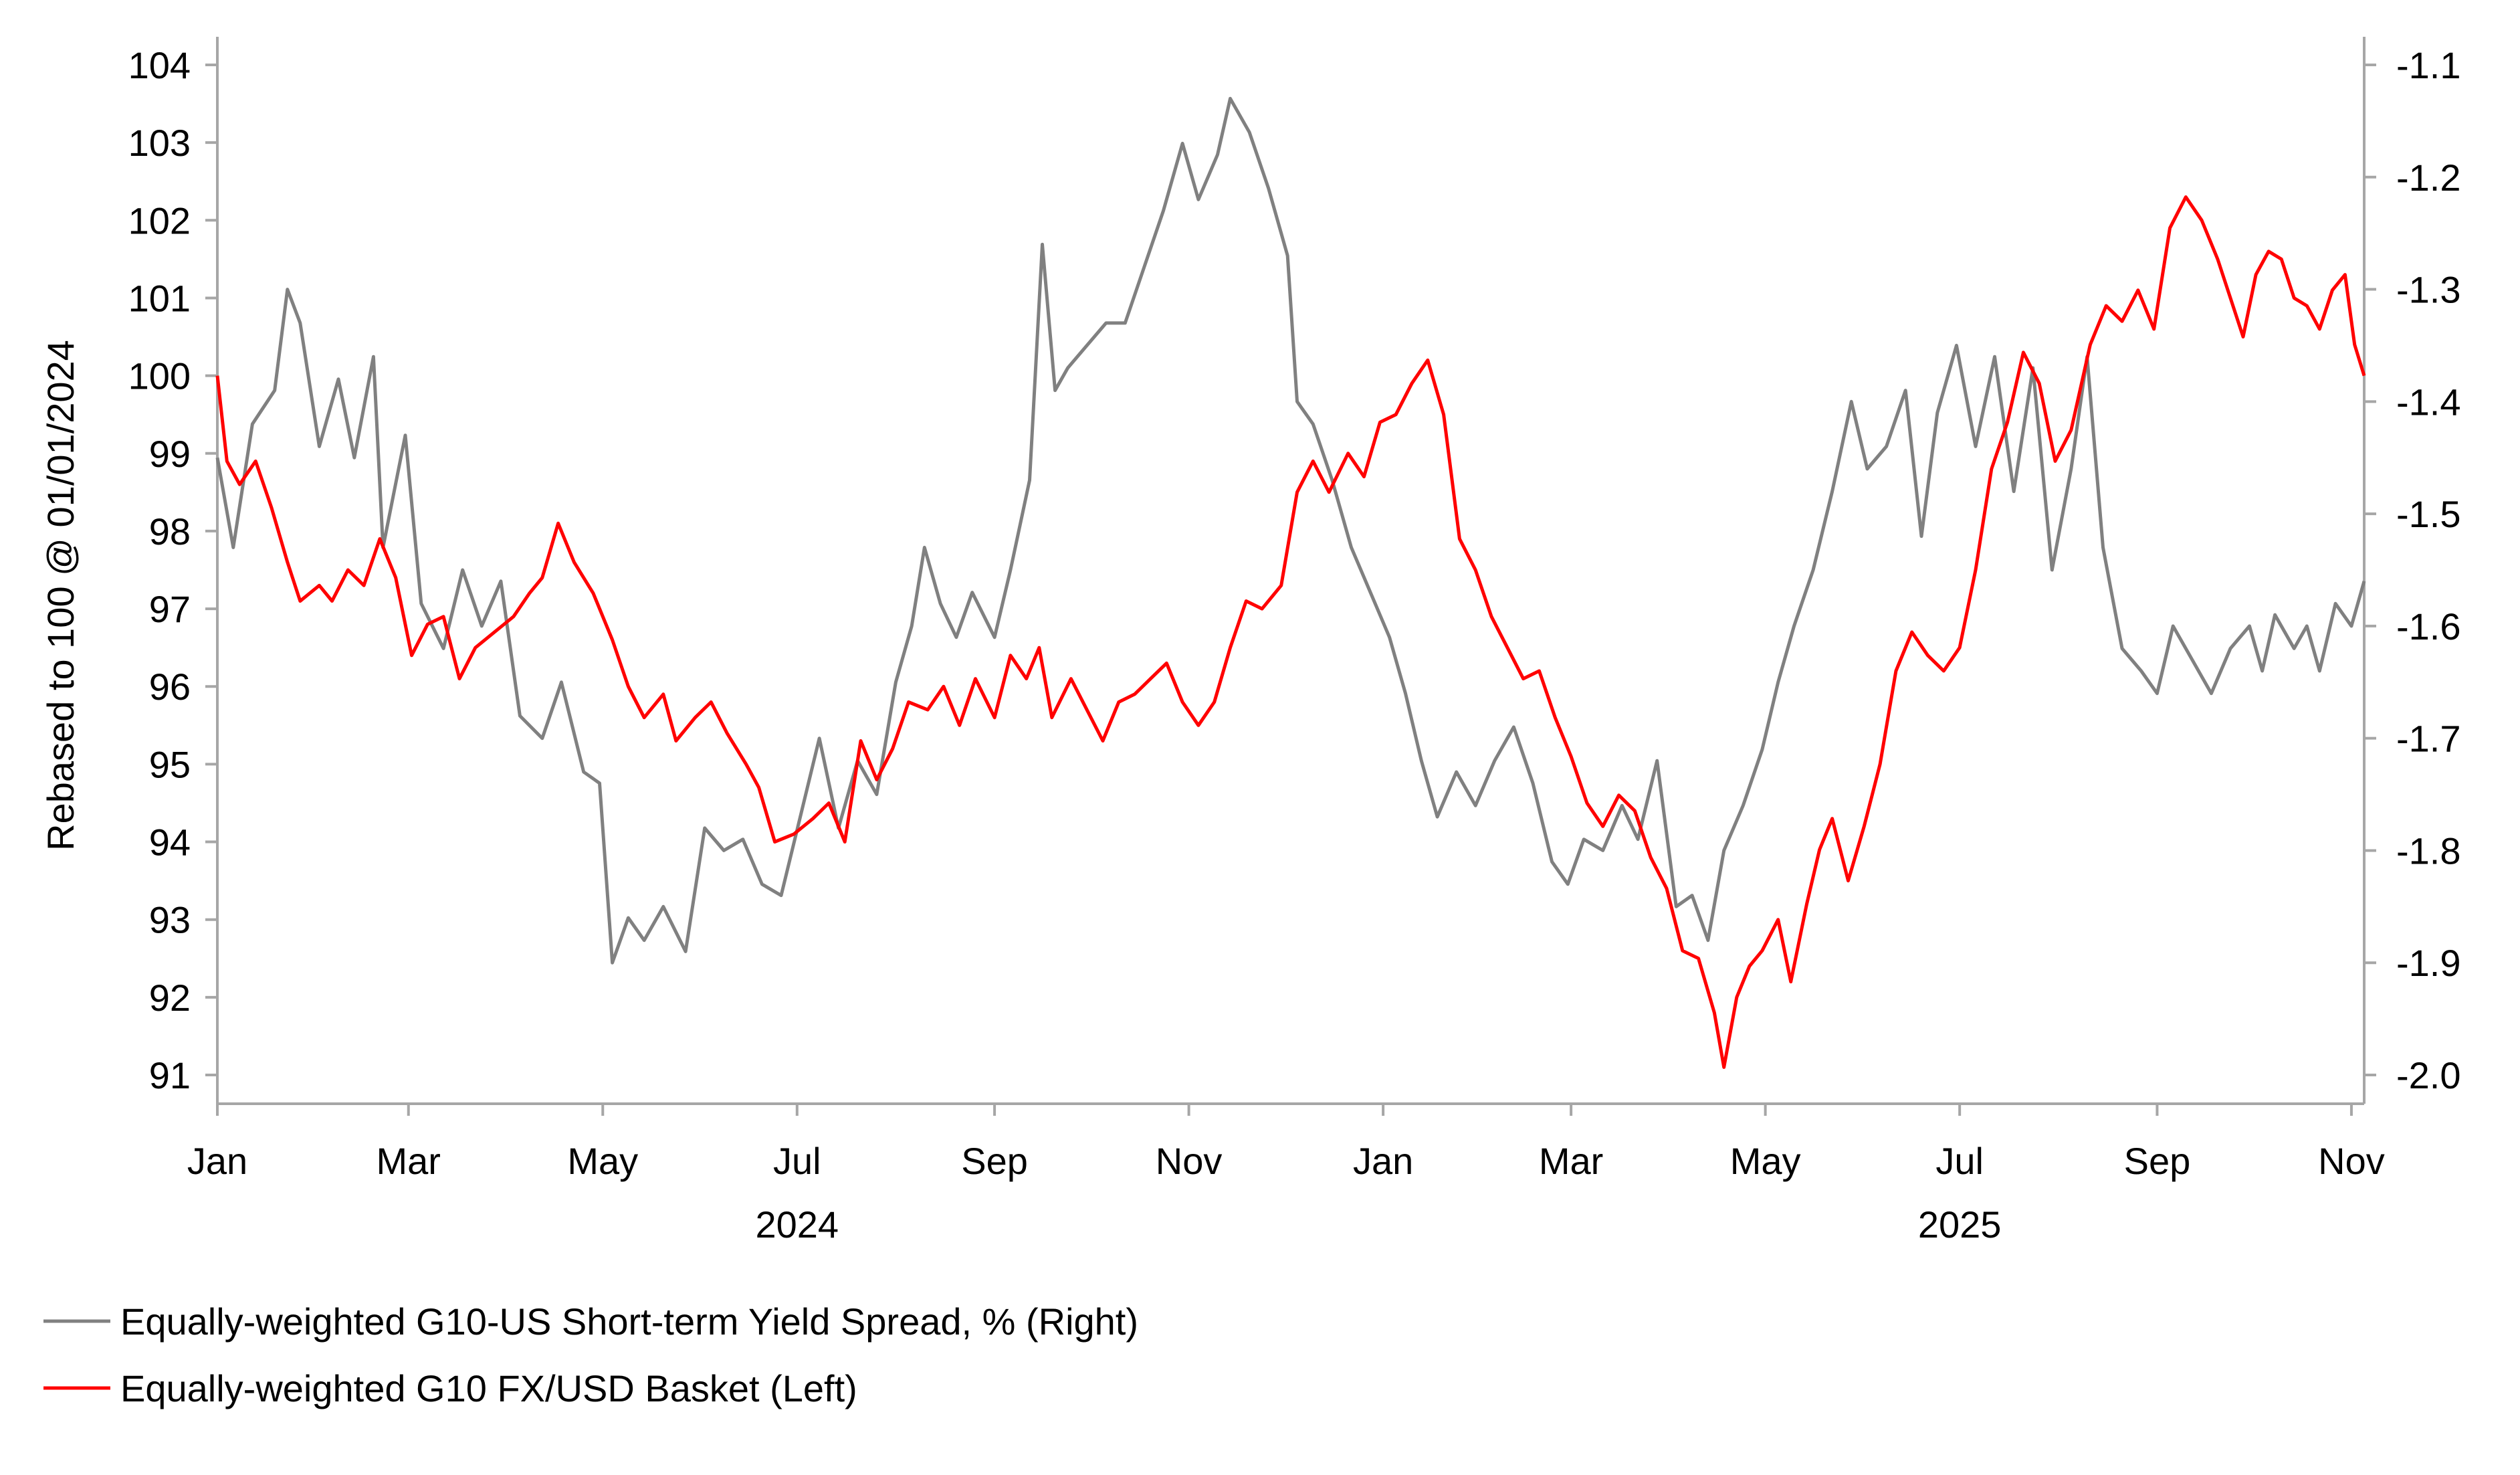 The width and height of the screenshot is (2520, 1475). What do you see at coordinates (172, 570) in the screenshot?
I see `left-y-ticks: 104 103 102 101 100 99 98 97 96 95 94 93 92 91` at bounding box center [172, 570].